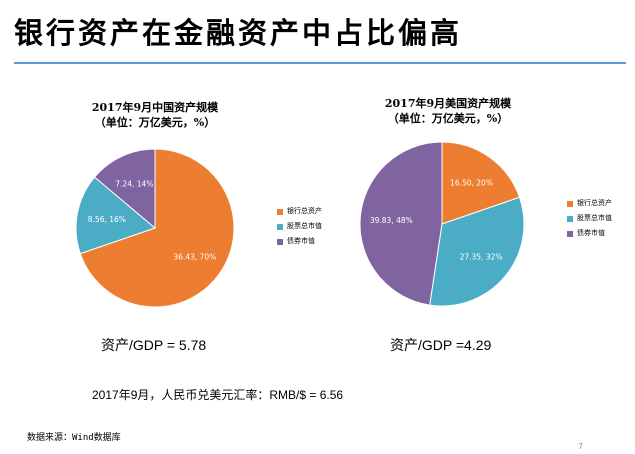 The height and width of the screenshot is (454, 635). Describe the element at coordinates (304, 211) in the screenshot. I see `china-legend-label-bank: 银行总资产` at that location.